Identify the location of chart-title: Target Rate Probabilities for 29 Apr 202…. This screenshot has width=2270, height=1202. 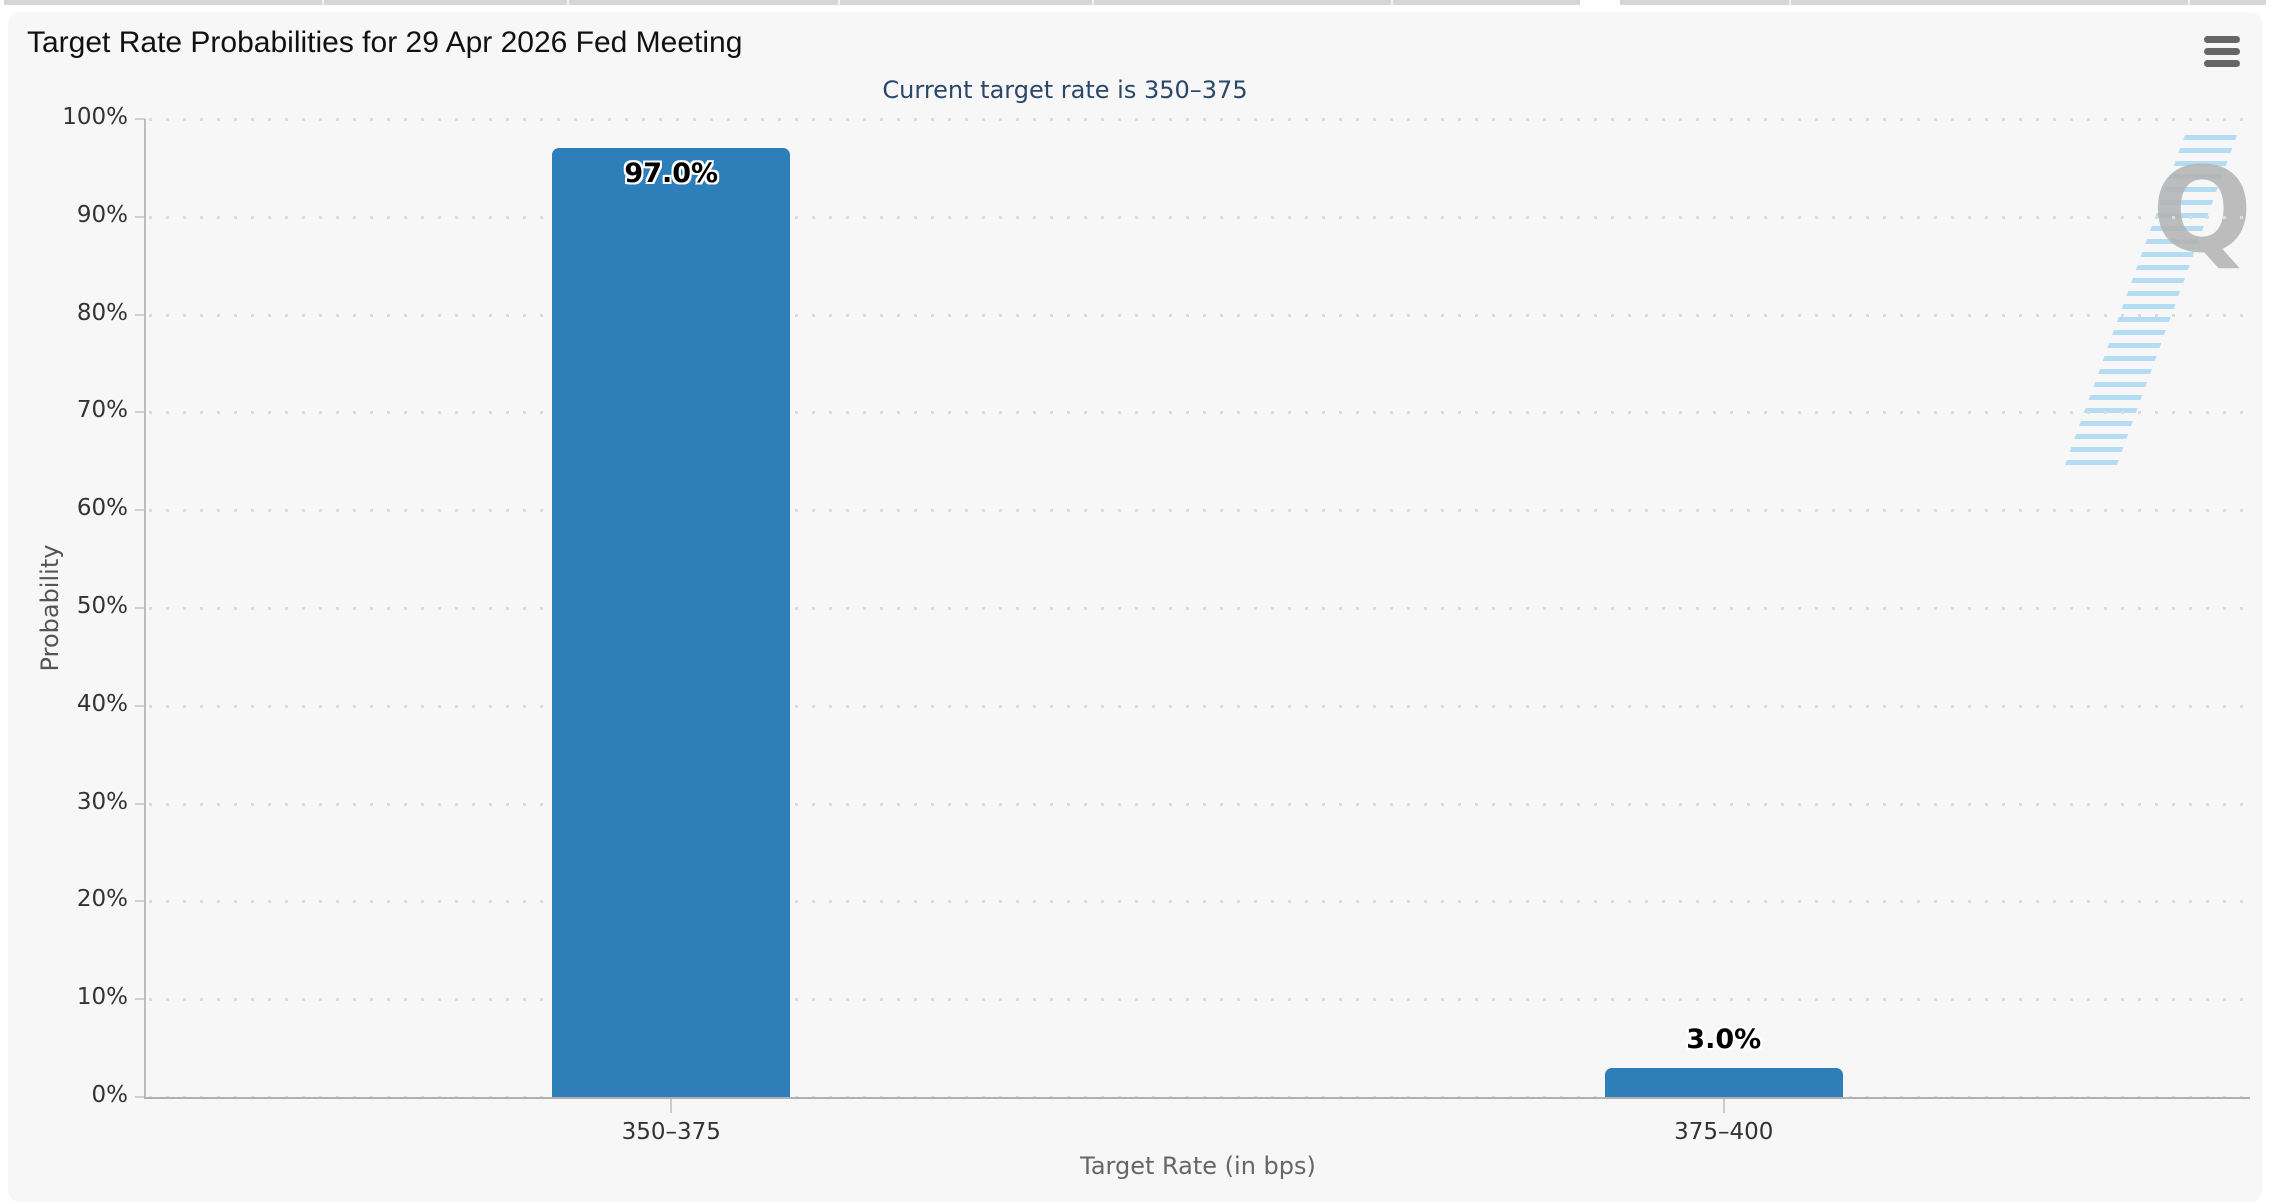
(385, 42).